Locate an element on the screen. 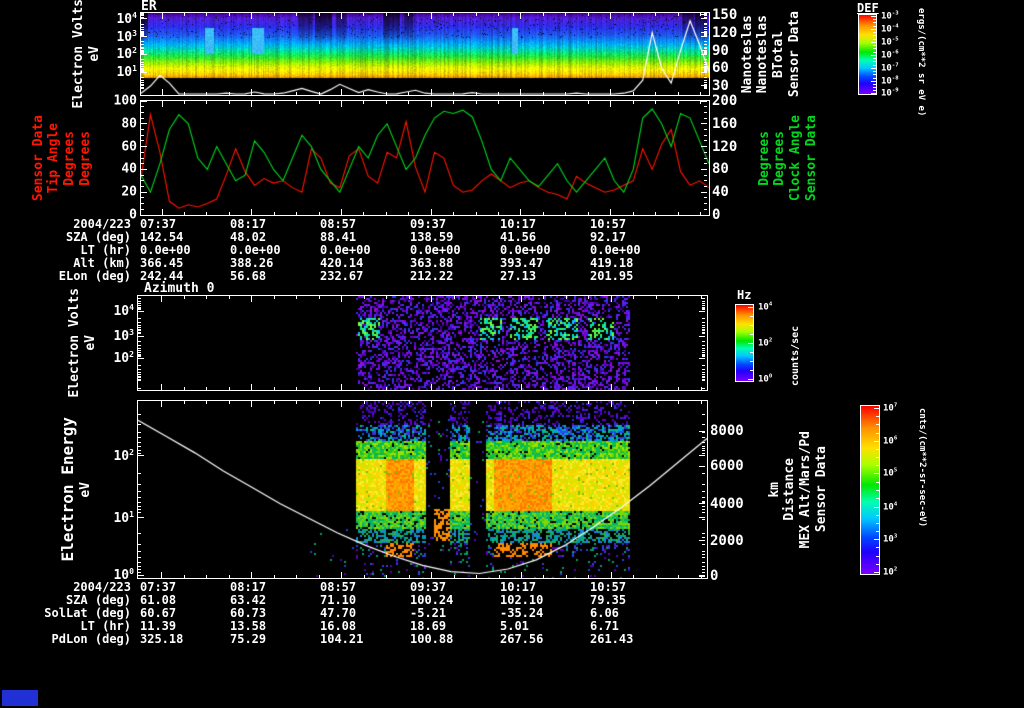 This screenshot has height=708, width=1024. axis-tick-label: 90 is located at coordinates (720, 50).